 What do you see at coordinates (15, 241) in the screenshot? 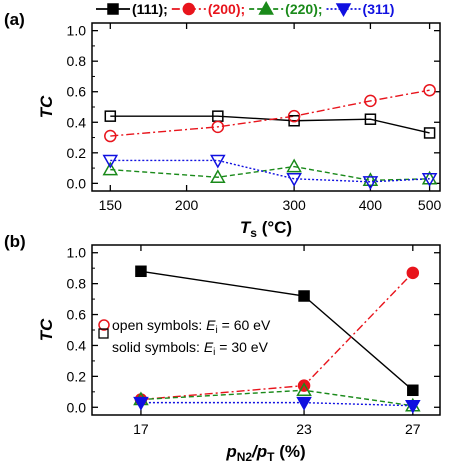
I see `panel-label: (b)` at bounding box center [15, 241].